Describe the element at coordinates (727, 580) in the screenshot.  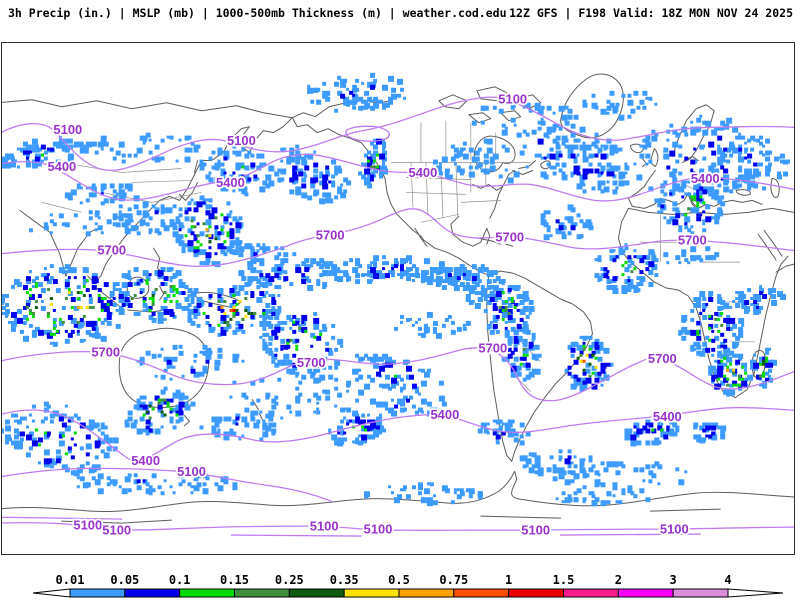
I see `colorbar-tick-label: 4` at that location.